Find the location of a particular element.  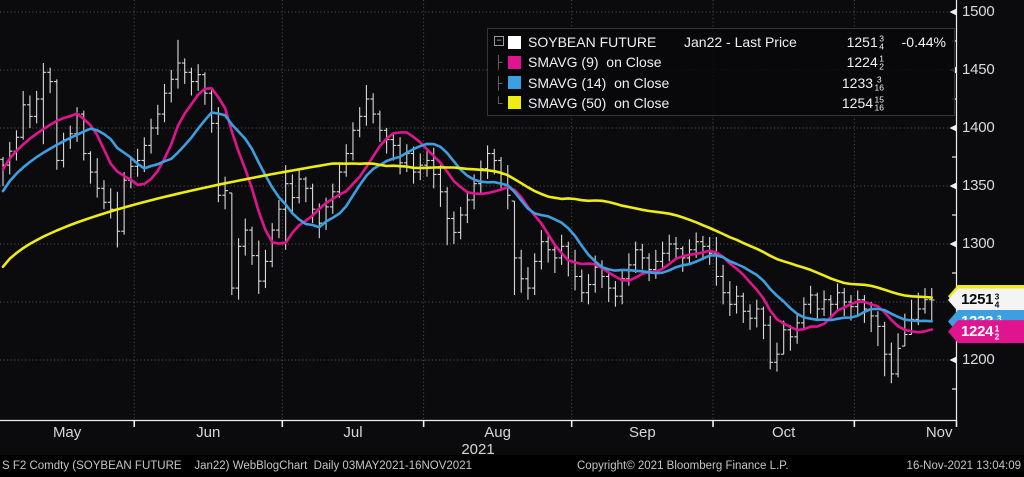

series-value: 1254 15 16 is located at coordinates (862, 103).